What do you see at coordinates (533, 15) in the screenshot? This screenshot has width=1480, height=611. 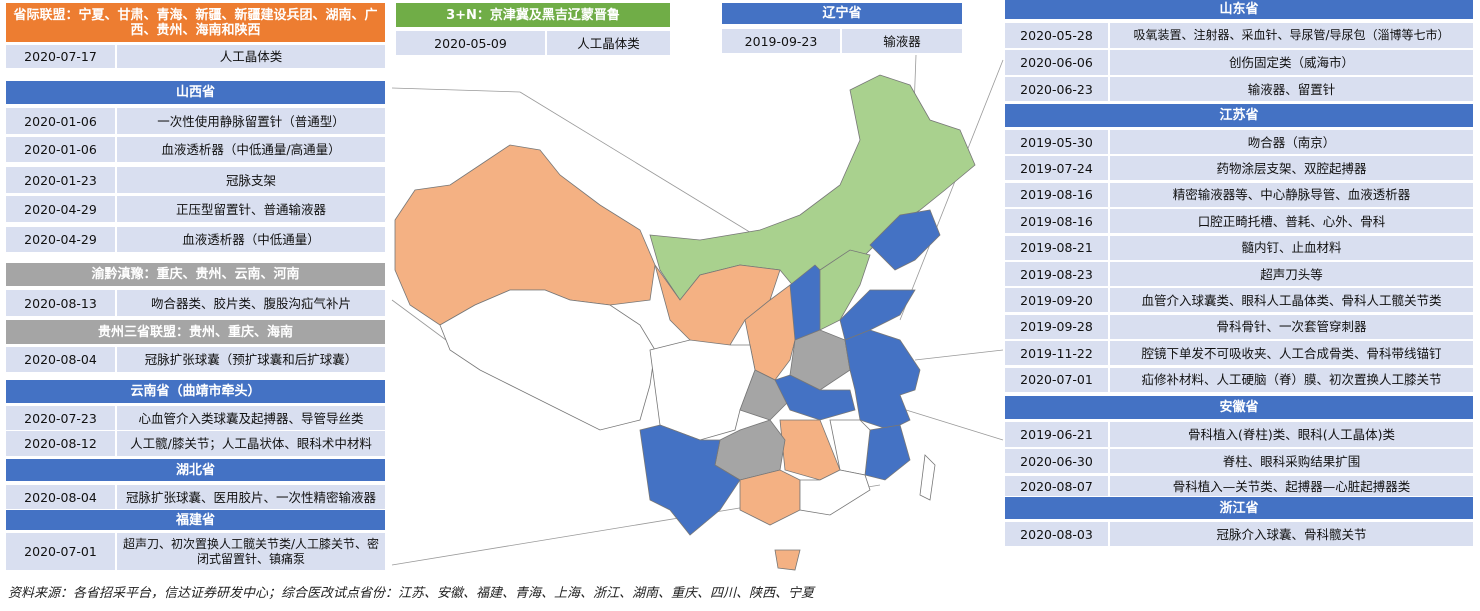 I see `panel-title: 3+N：京津冀及黑吉辽蒙晋鲁` at bounding box center [533, 15].